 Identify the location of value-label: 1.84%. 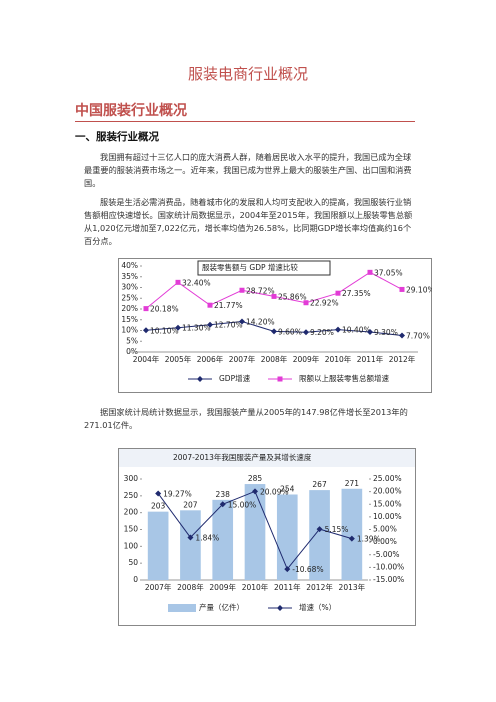
(207, 537).